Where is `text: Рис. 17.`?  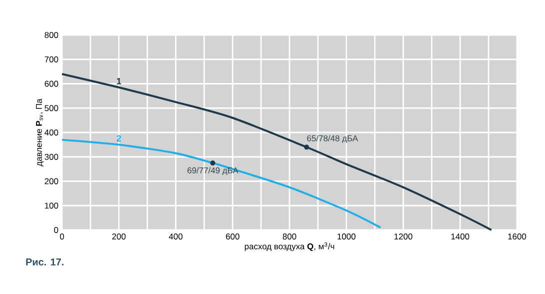 text: Рис. 17. is located at coordinates (45, 262).